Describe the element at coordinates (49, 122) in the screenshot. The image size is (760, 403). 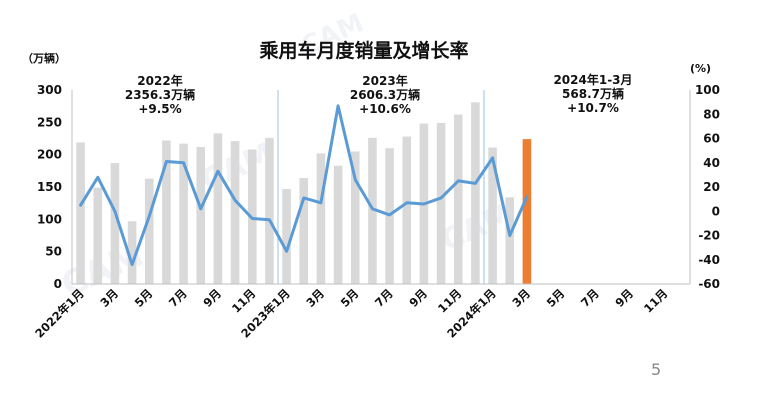
I see `left-tick-label: 250` at that location.